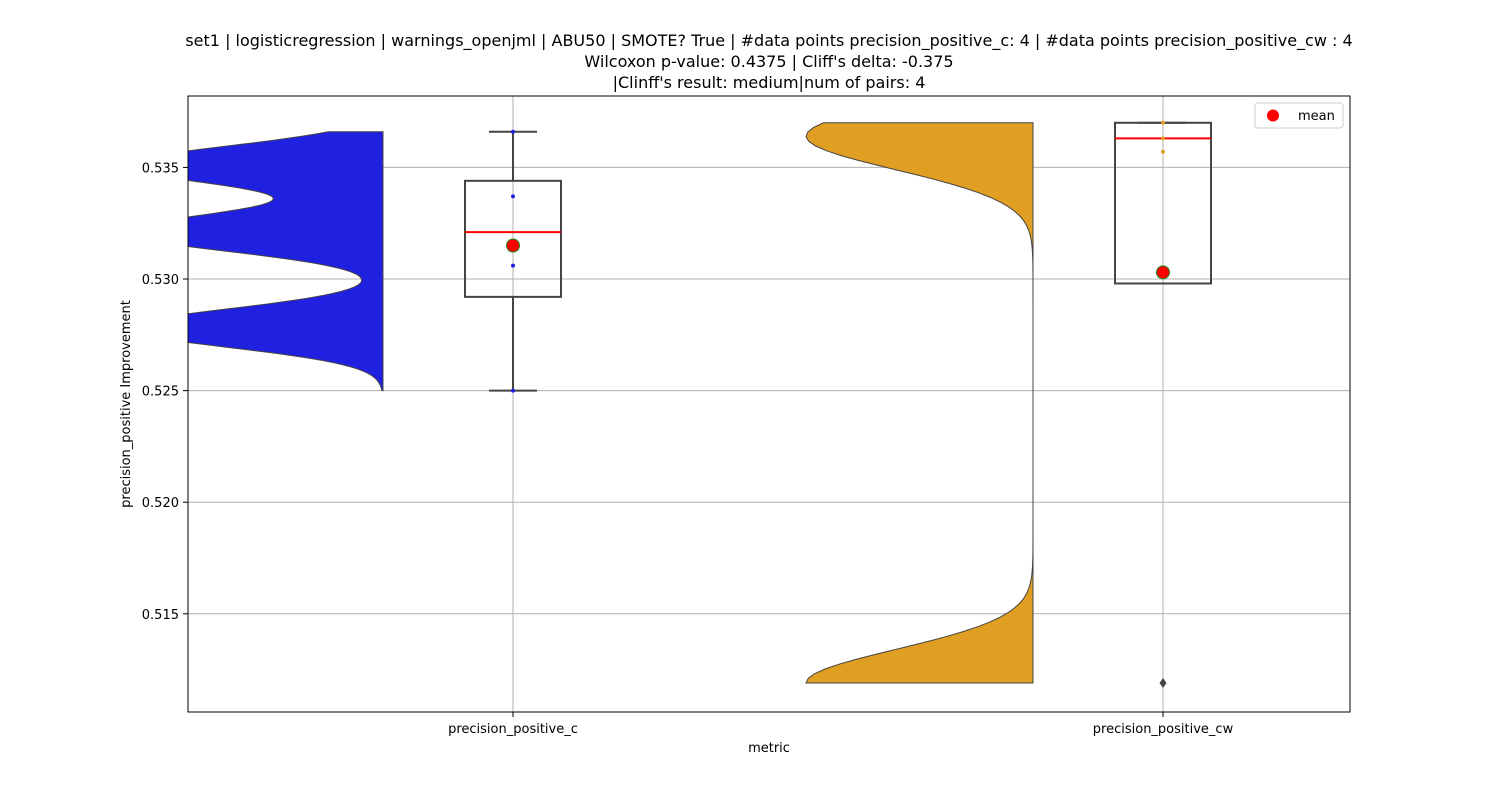  What do you see at coordinates (160, 615) in the screenshot?
I see `y-tick-label: 0.515` at bounding box center [160, 615].